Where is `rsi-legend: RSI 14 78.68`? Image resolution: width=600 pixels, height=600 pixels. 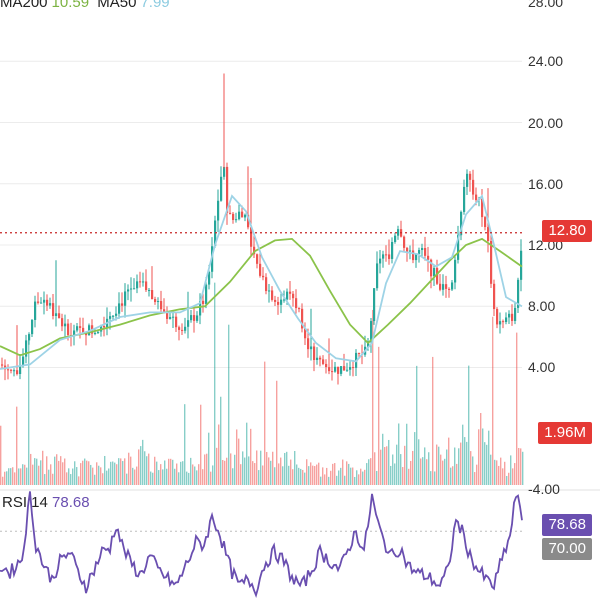
rsi-legend: RSI 14 78.68 is located at coordinates (46, 502).